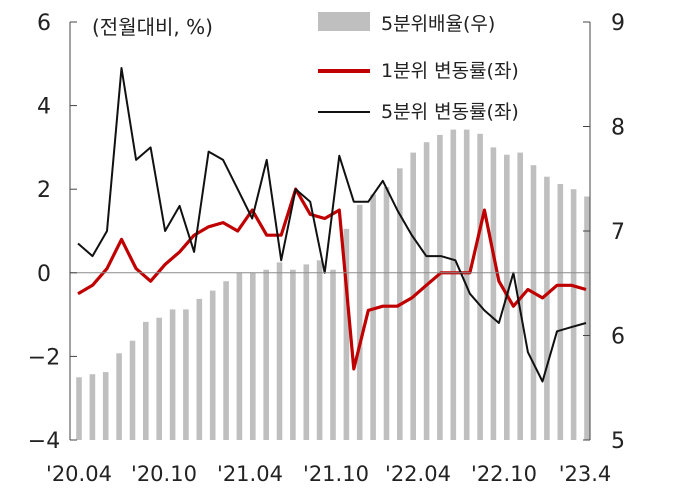 This screenshot has width=692, height=494. Describe the element at coordinates (504, 474) in the screenshot. I see `x-tick-label: '22.10` at that location.